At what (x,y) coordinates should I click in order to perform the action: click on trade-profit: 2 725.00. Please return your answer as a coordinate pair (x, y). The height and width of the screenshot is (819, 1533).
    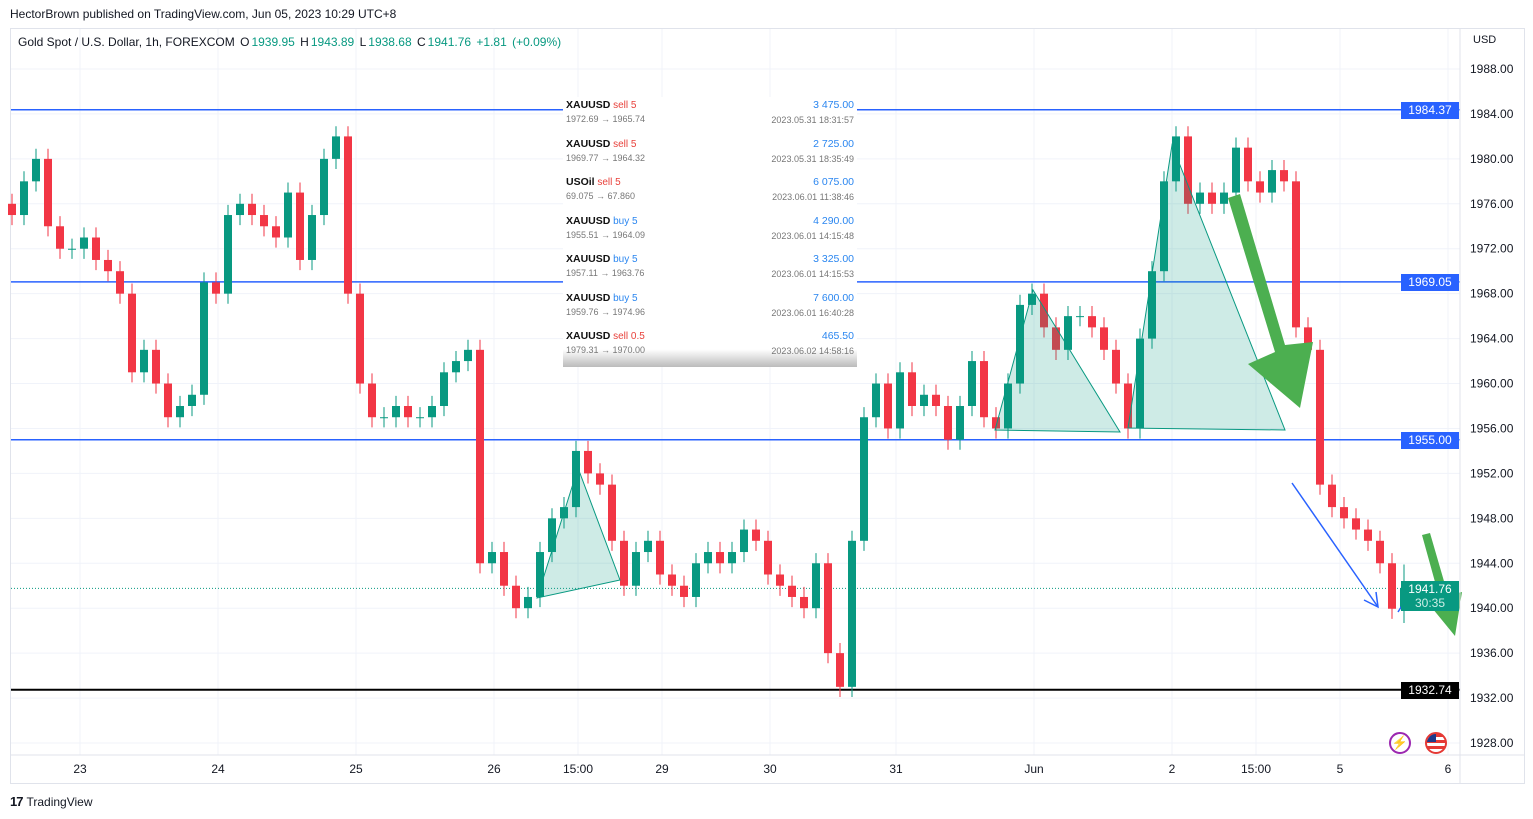
    Looking at the image, I should click on (833, 143).